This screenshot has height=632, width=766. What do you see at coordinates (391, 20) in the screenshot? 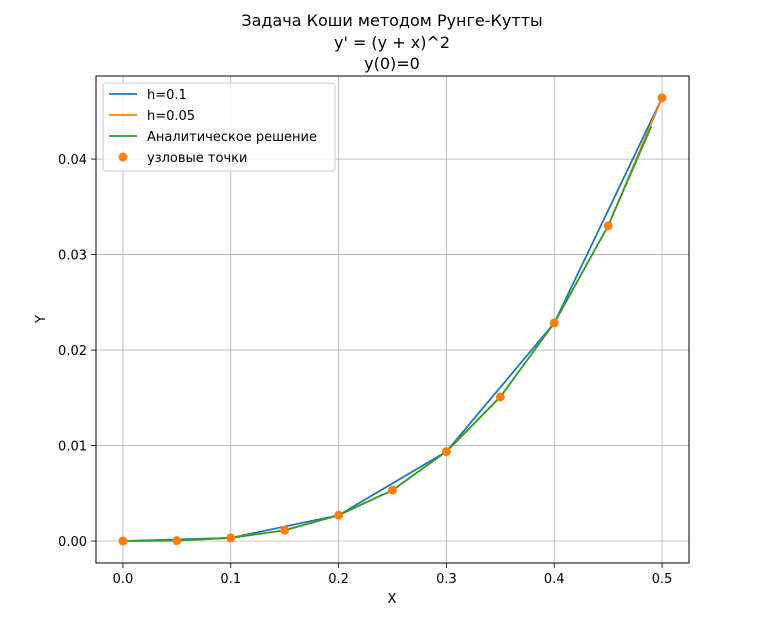
I see `chart-title-line-1: Задача Коши методом Рунге-Кутты` at bounding box center [391, 20].